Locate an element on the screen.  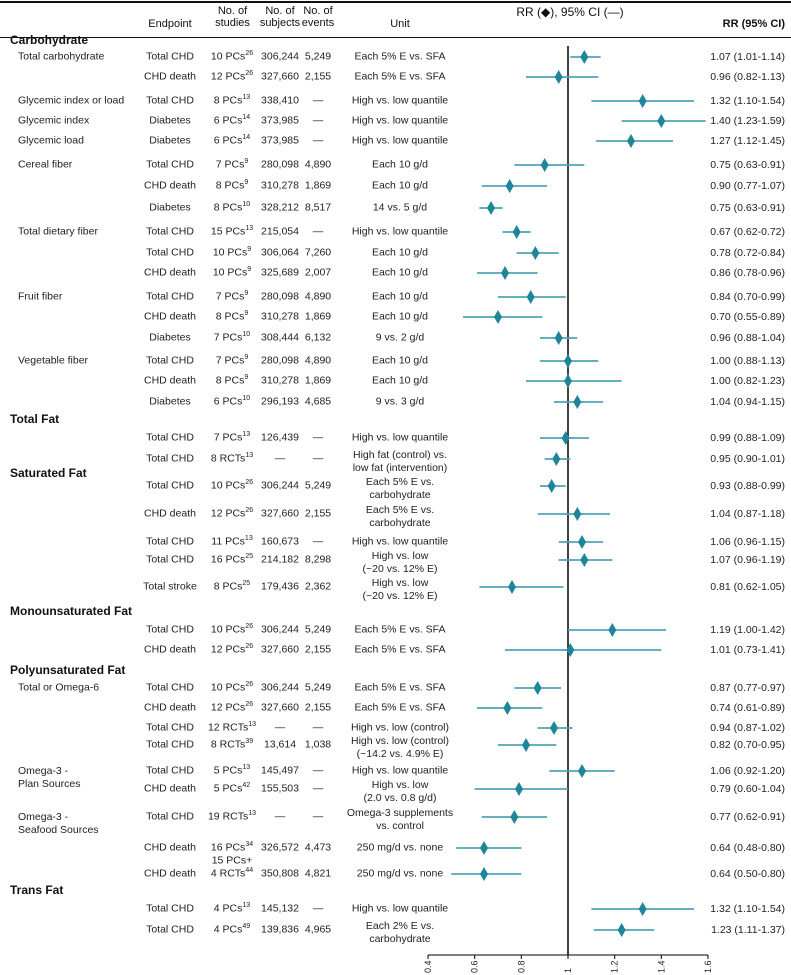
studies-cell: 19 RCTs13 is located at coordinates (232, 817).